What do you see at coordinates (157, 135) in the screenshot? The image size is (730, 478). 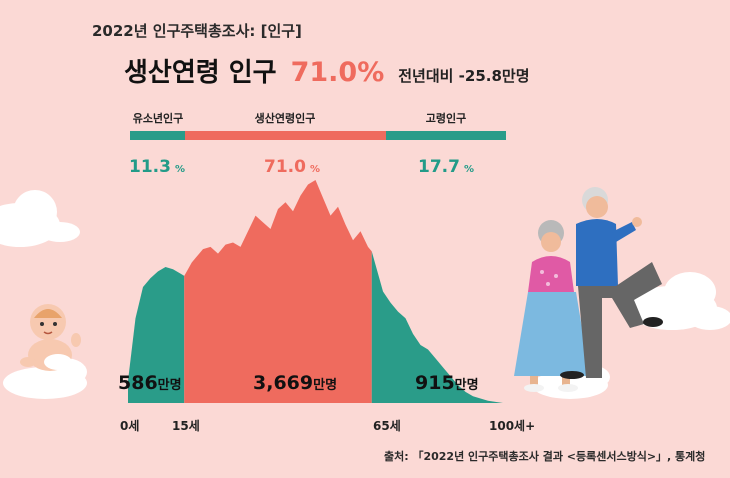 I see `proportion-bar-youth` at bounding box center [157, 135].